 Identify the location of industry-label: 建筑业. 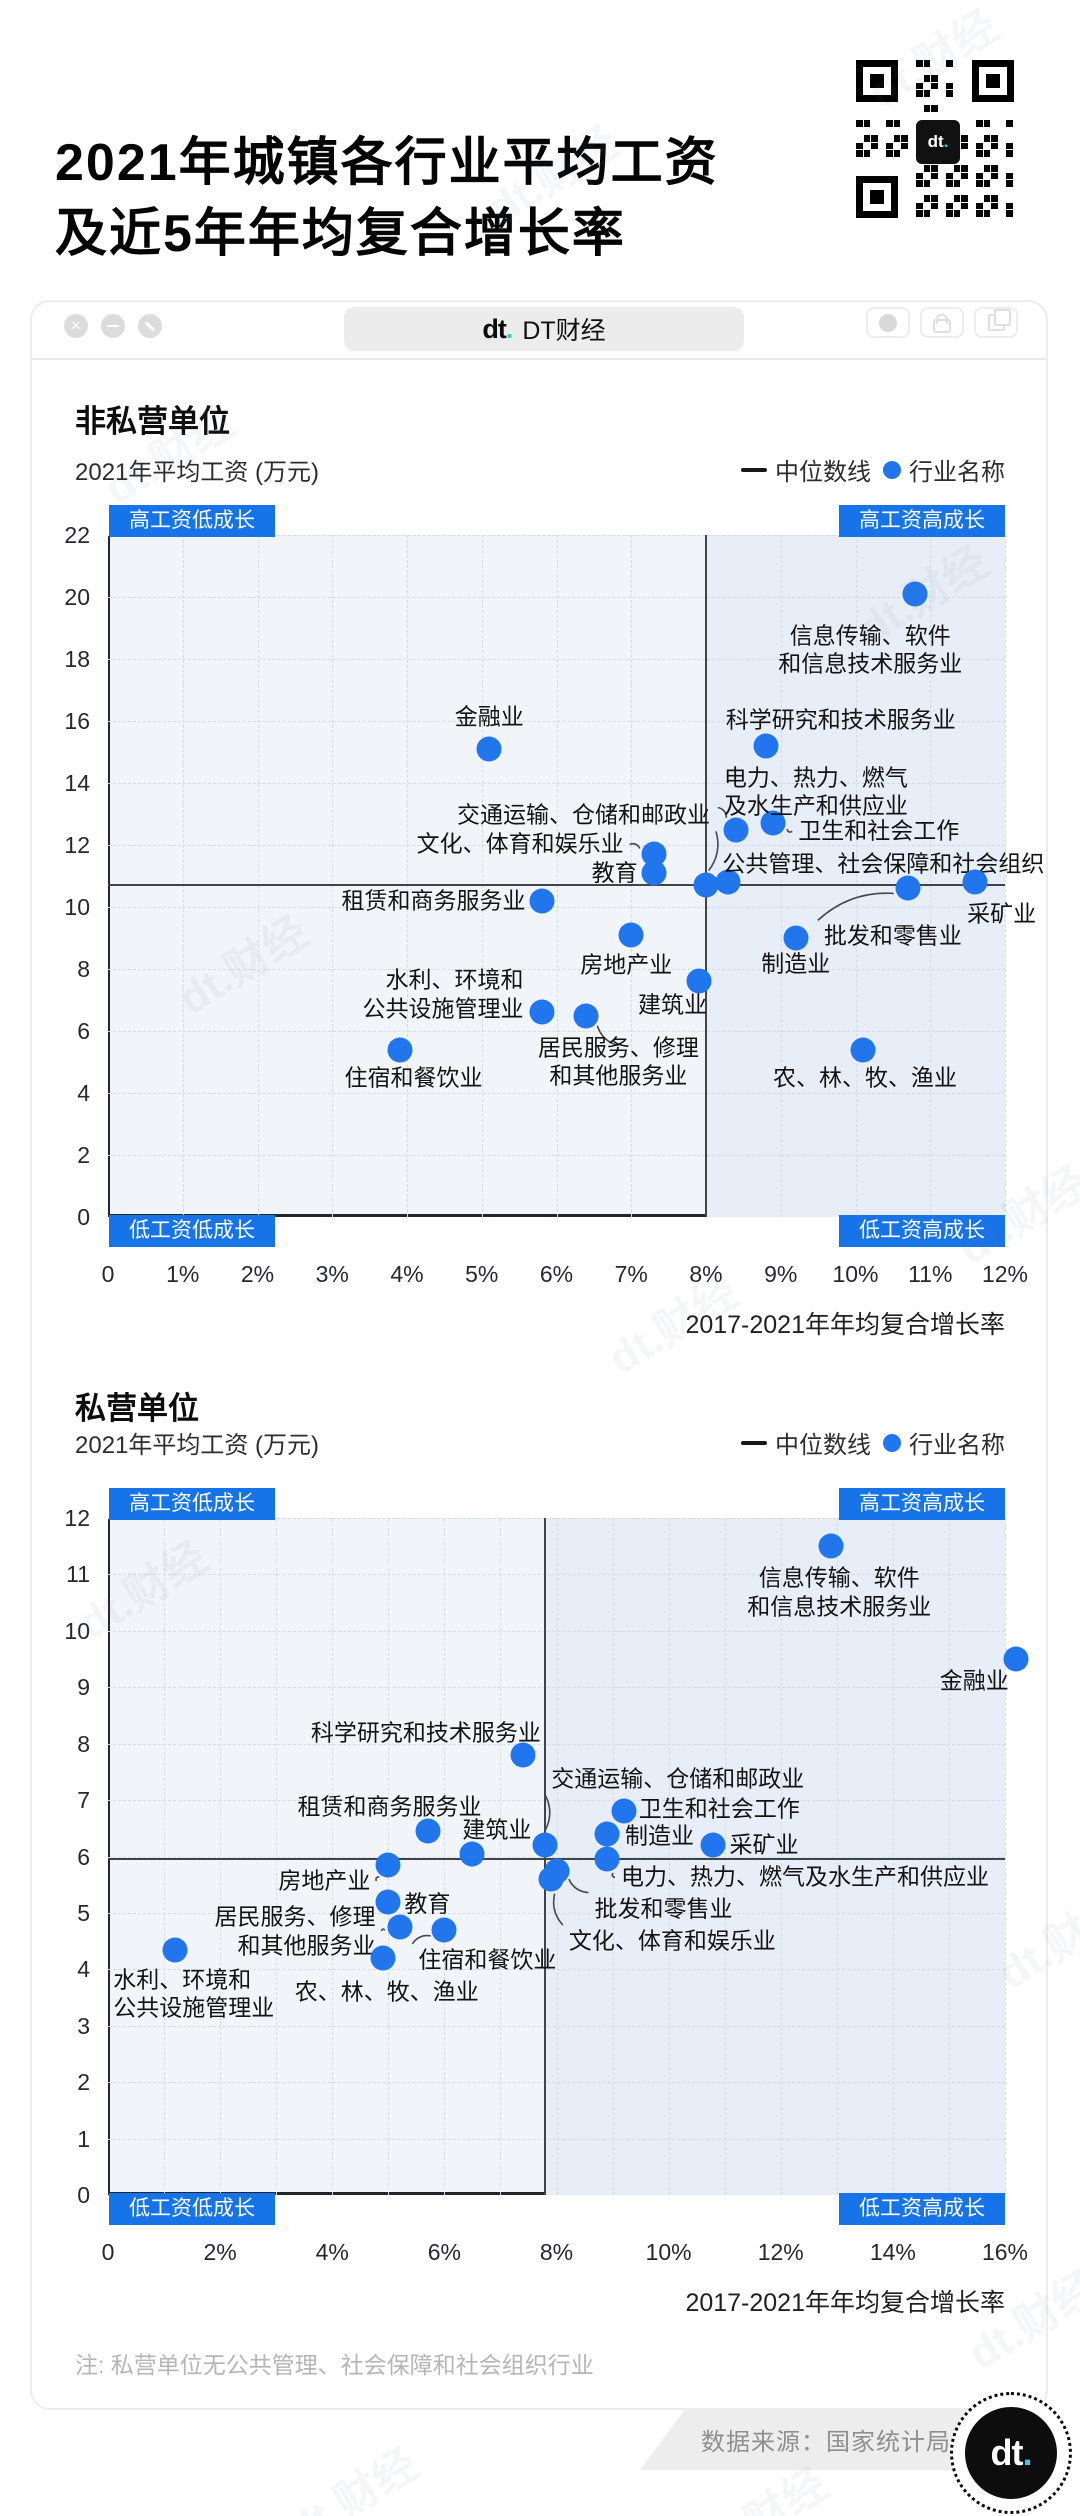
(673, 1005).